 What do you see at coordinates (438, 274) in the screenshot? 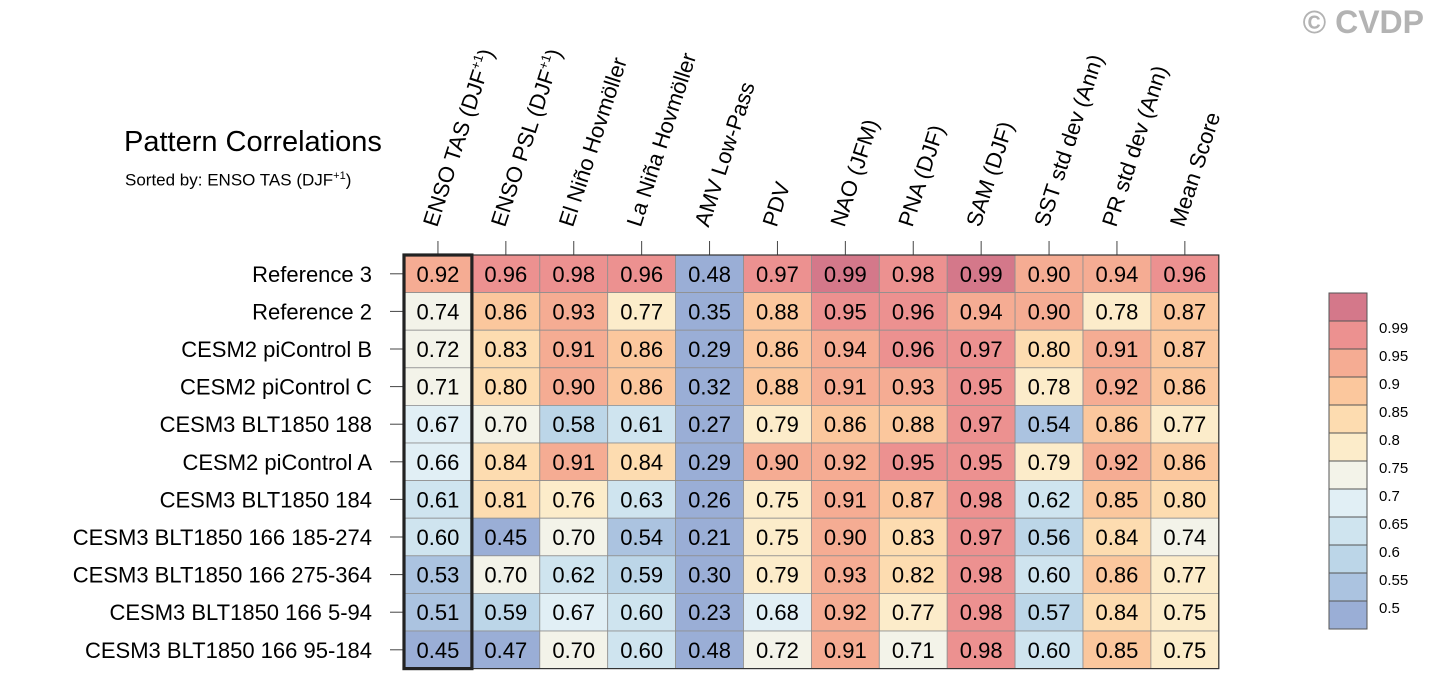
I see `cell-value-r0-c0: 0.92` at bounding box center [438, 274].